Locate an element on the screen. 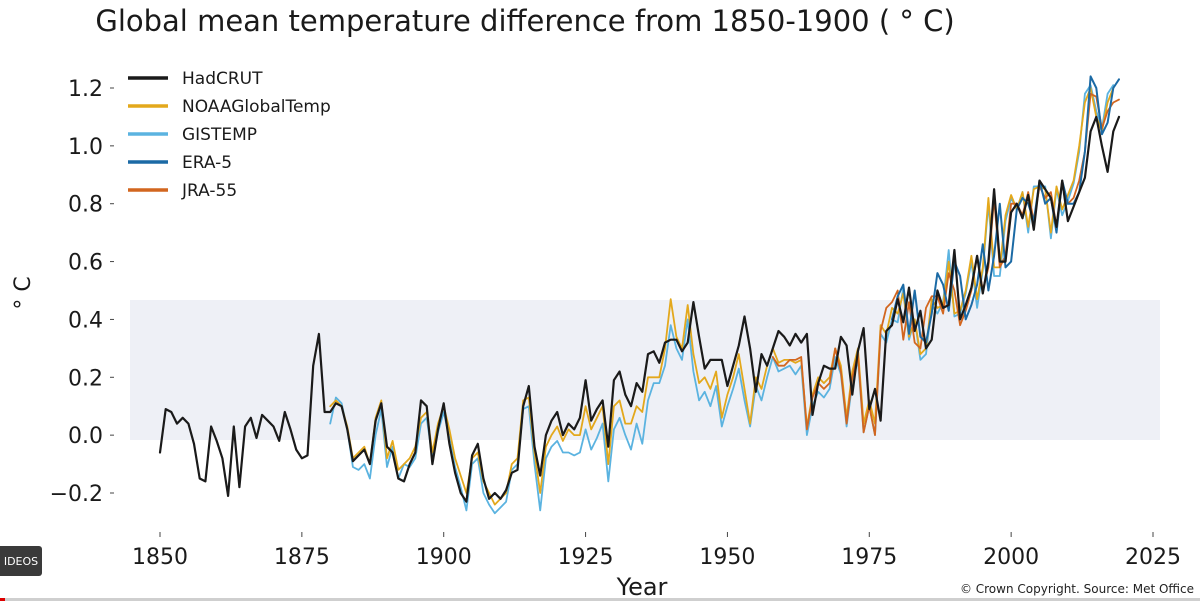 Image resolution: width=1200 pixels, height=603 pixels. legend-label: HadCRUT is located at coordinates (222, 79).